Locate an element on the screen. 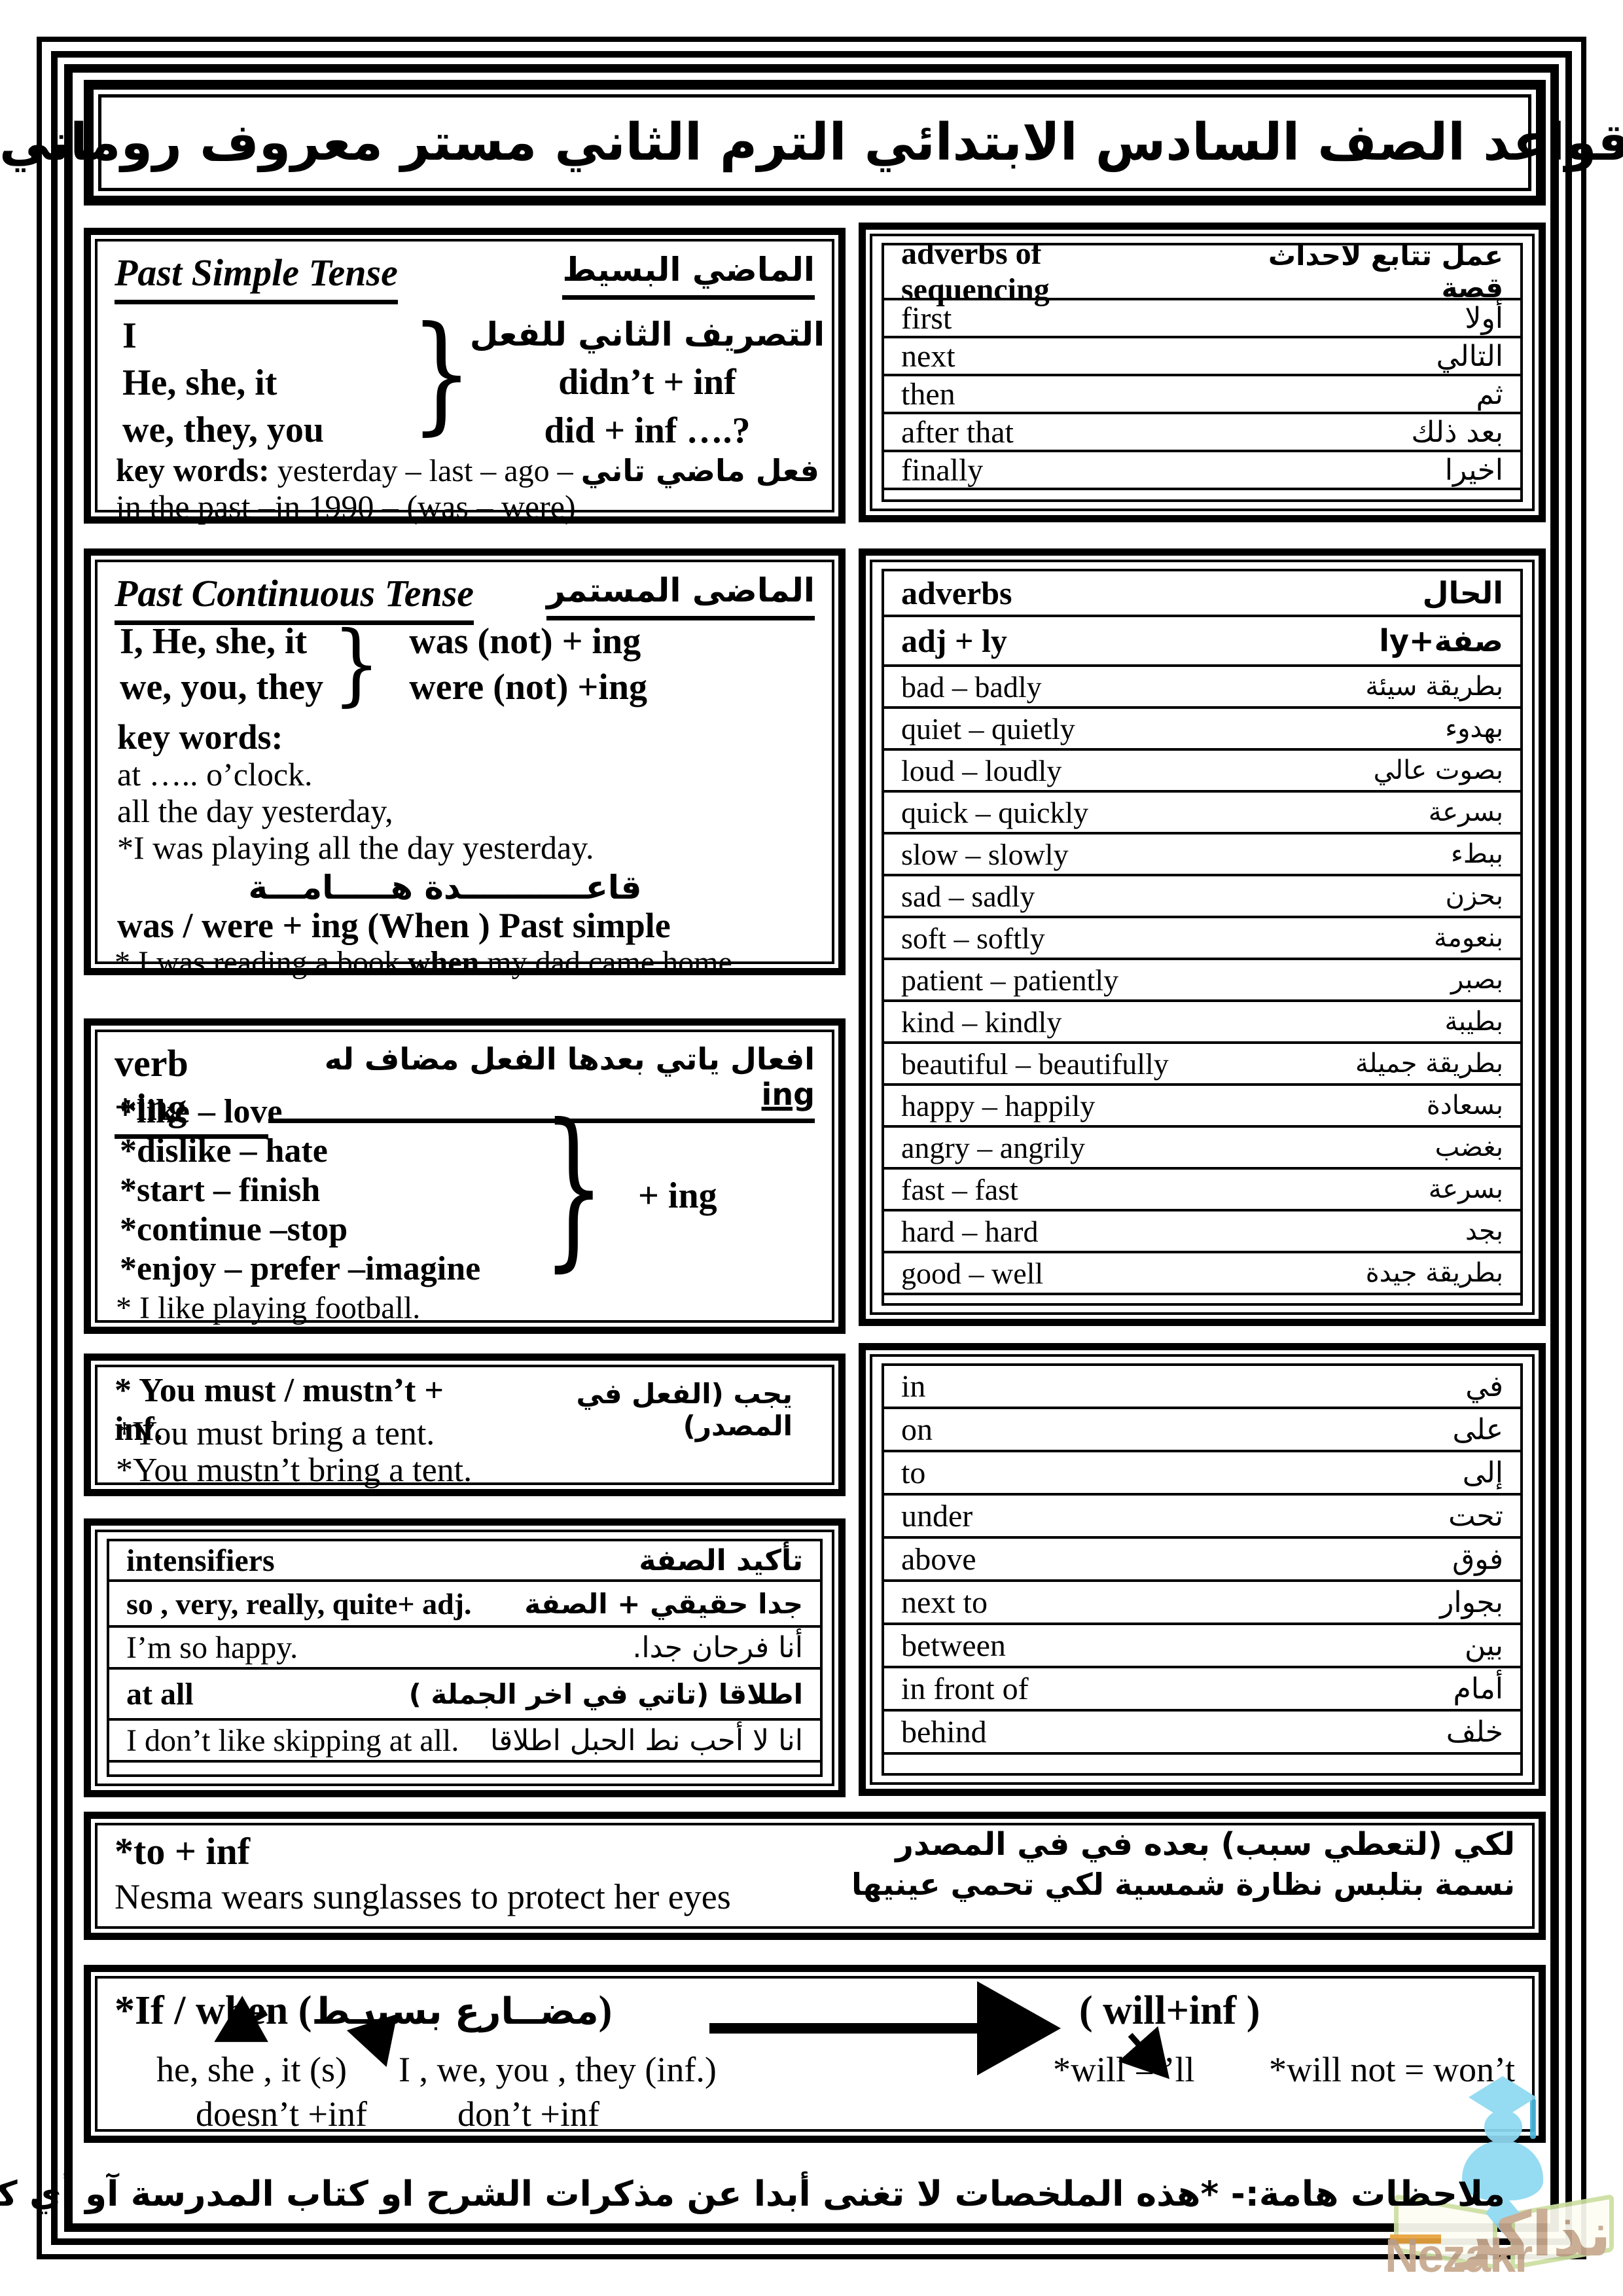 The image size is (1623, 2296). word-en: sad – sadly is located at coordinates (968, 896).